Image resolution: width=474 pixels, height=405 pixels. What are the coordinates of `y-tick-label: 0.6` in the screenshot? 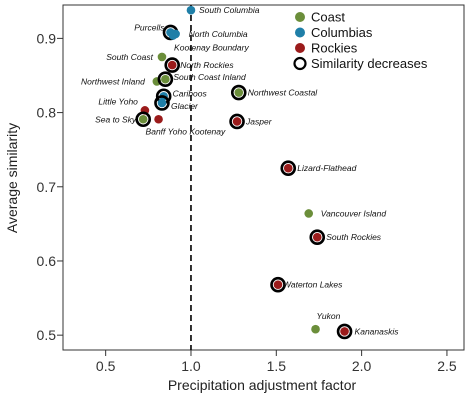 It's located at (47, 261).